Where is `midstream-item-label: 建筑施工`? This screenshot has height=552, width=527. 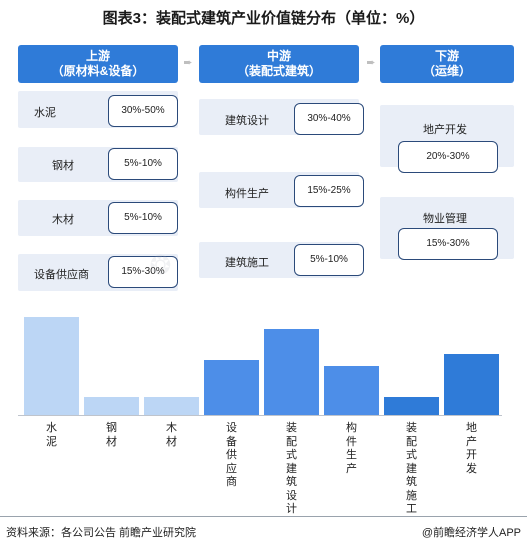 midstream-item-label: 建筑施工 is located at coordinates (247, 263).